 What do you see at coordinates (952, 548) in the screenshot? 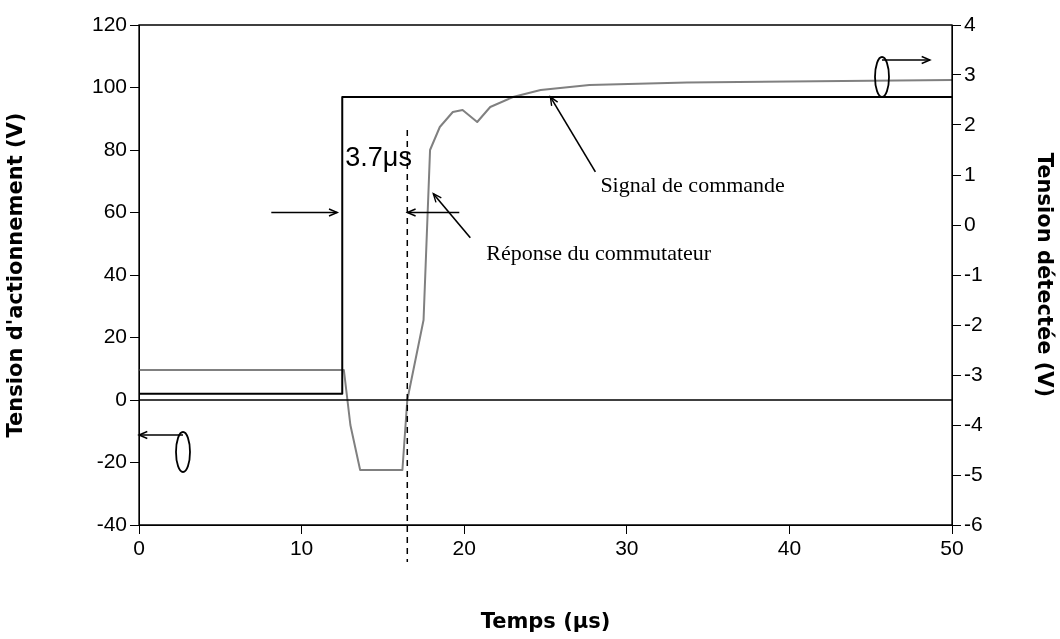
I see `x-tick-label: 50` at bounding box center [952, 548].